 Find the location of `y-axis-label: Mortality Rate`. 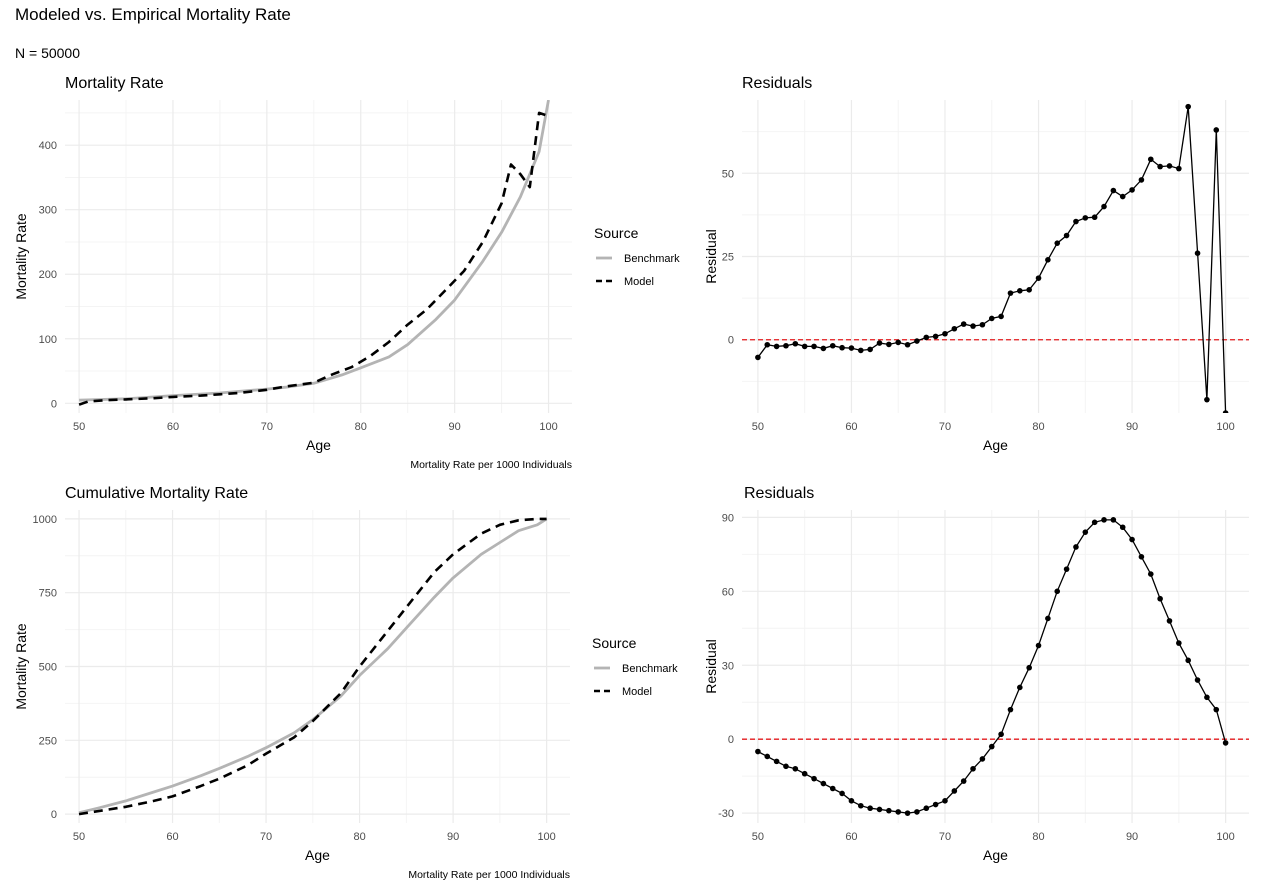

y-axis-label: Mortality Rate is located at coordinates (21, 256).